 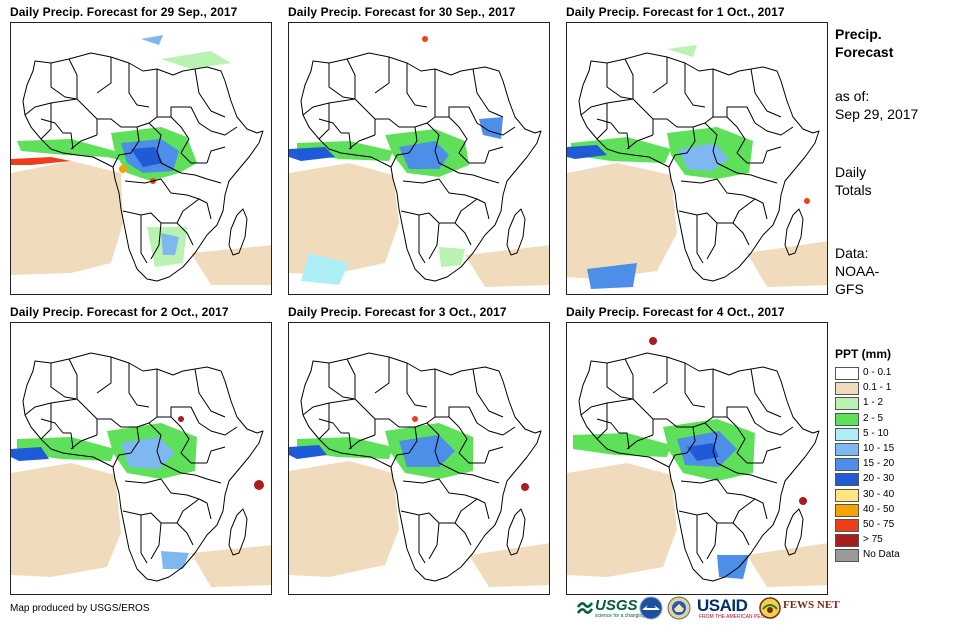 I want to click on as-of-date: Sep 29, 2017, so click(x=877, y=114).